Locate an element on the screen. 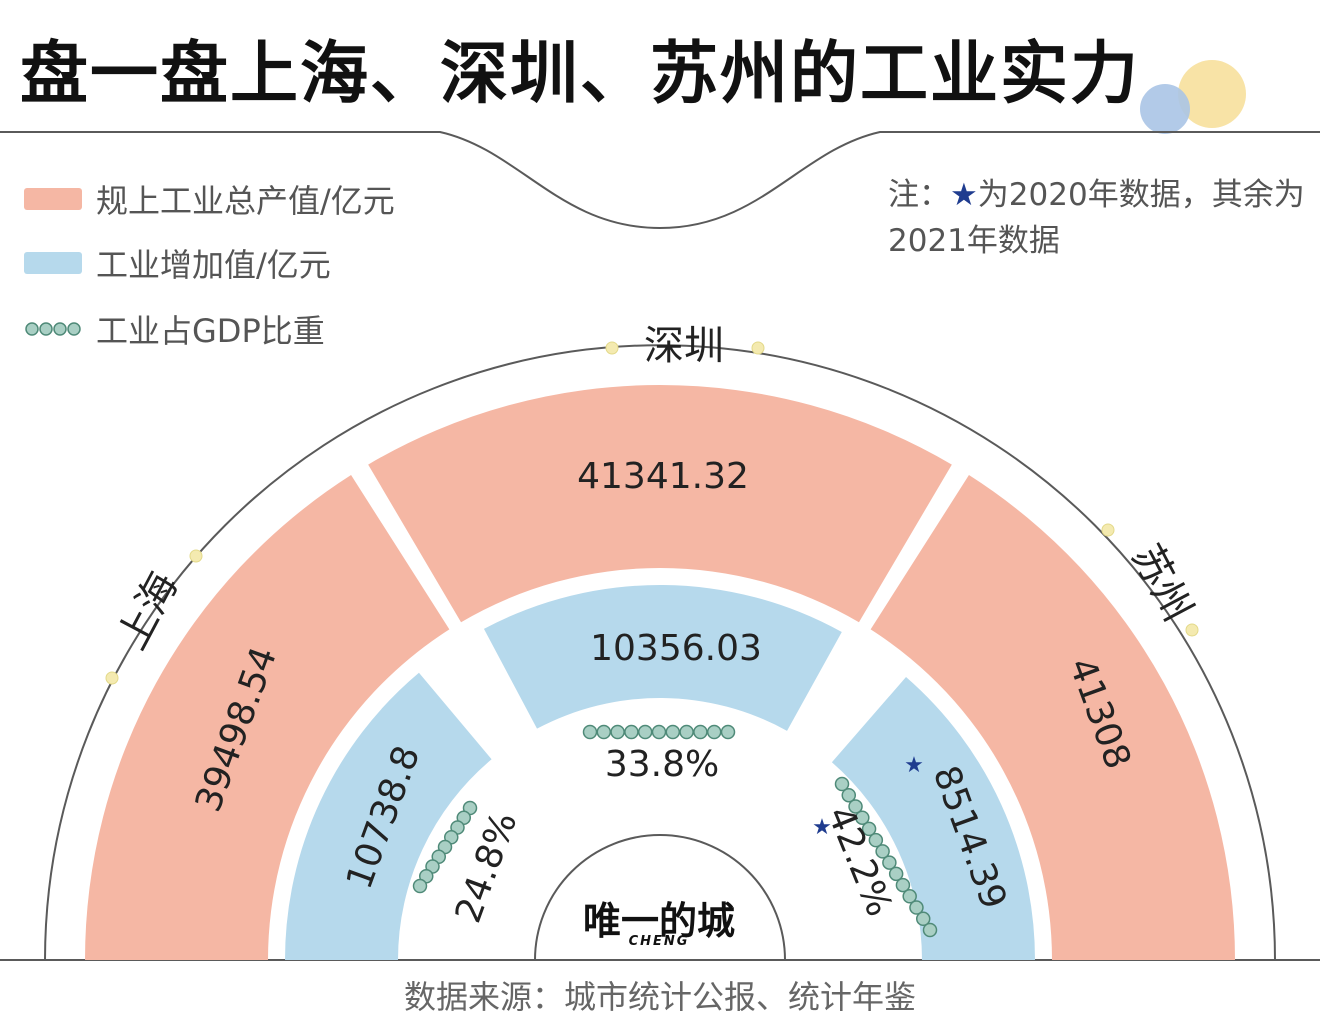  star-icon-share: ★ is located at coordinates (822, 827).